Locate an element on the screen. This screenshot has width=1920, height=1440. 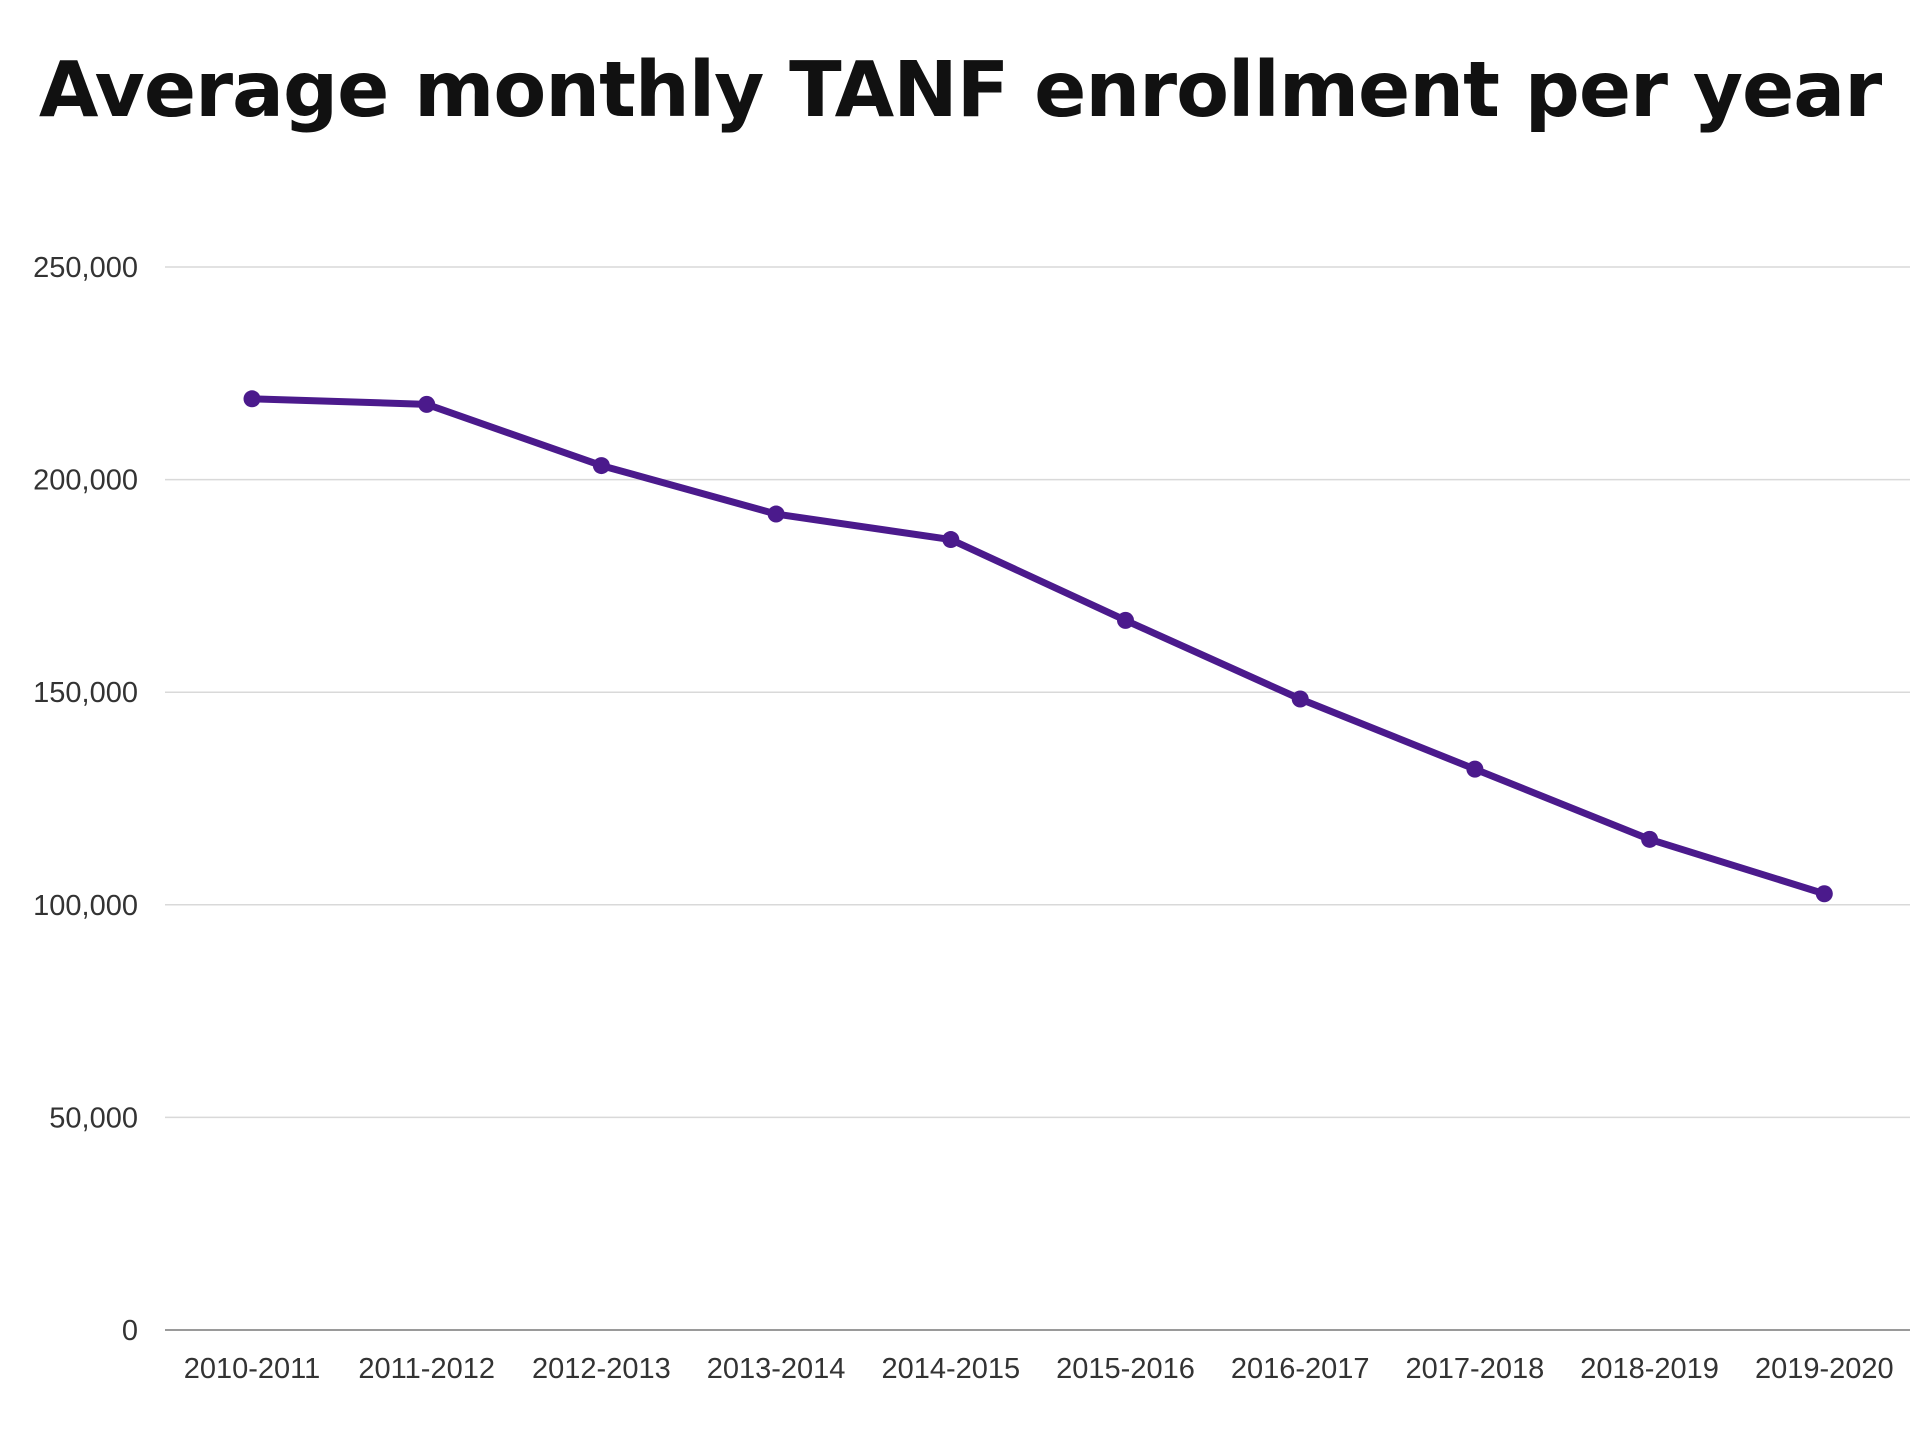
x-tick-label: 2010-2011 is located at coordinates (252, 1369).